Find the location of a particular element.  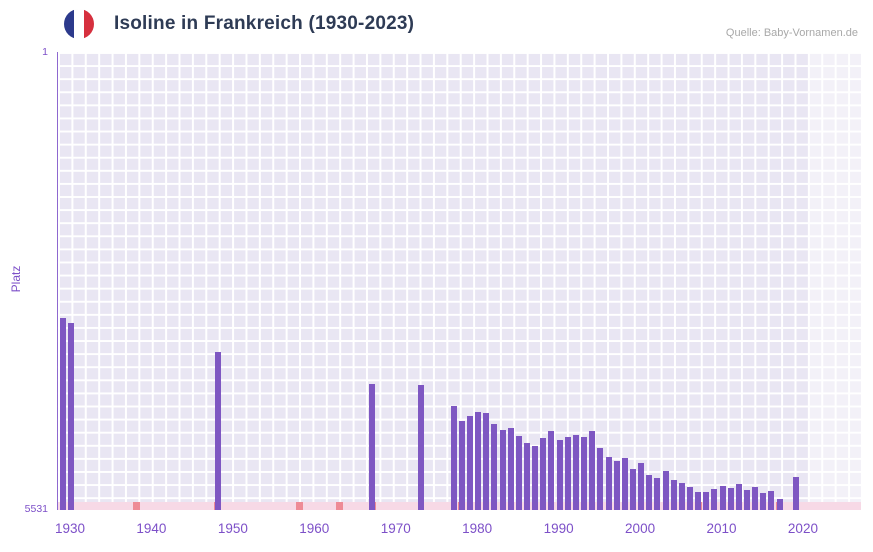

flag-blue-stripe is located at coordinates (69, 24).